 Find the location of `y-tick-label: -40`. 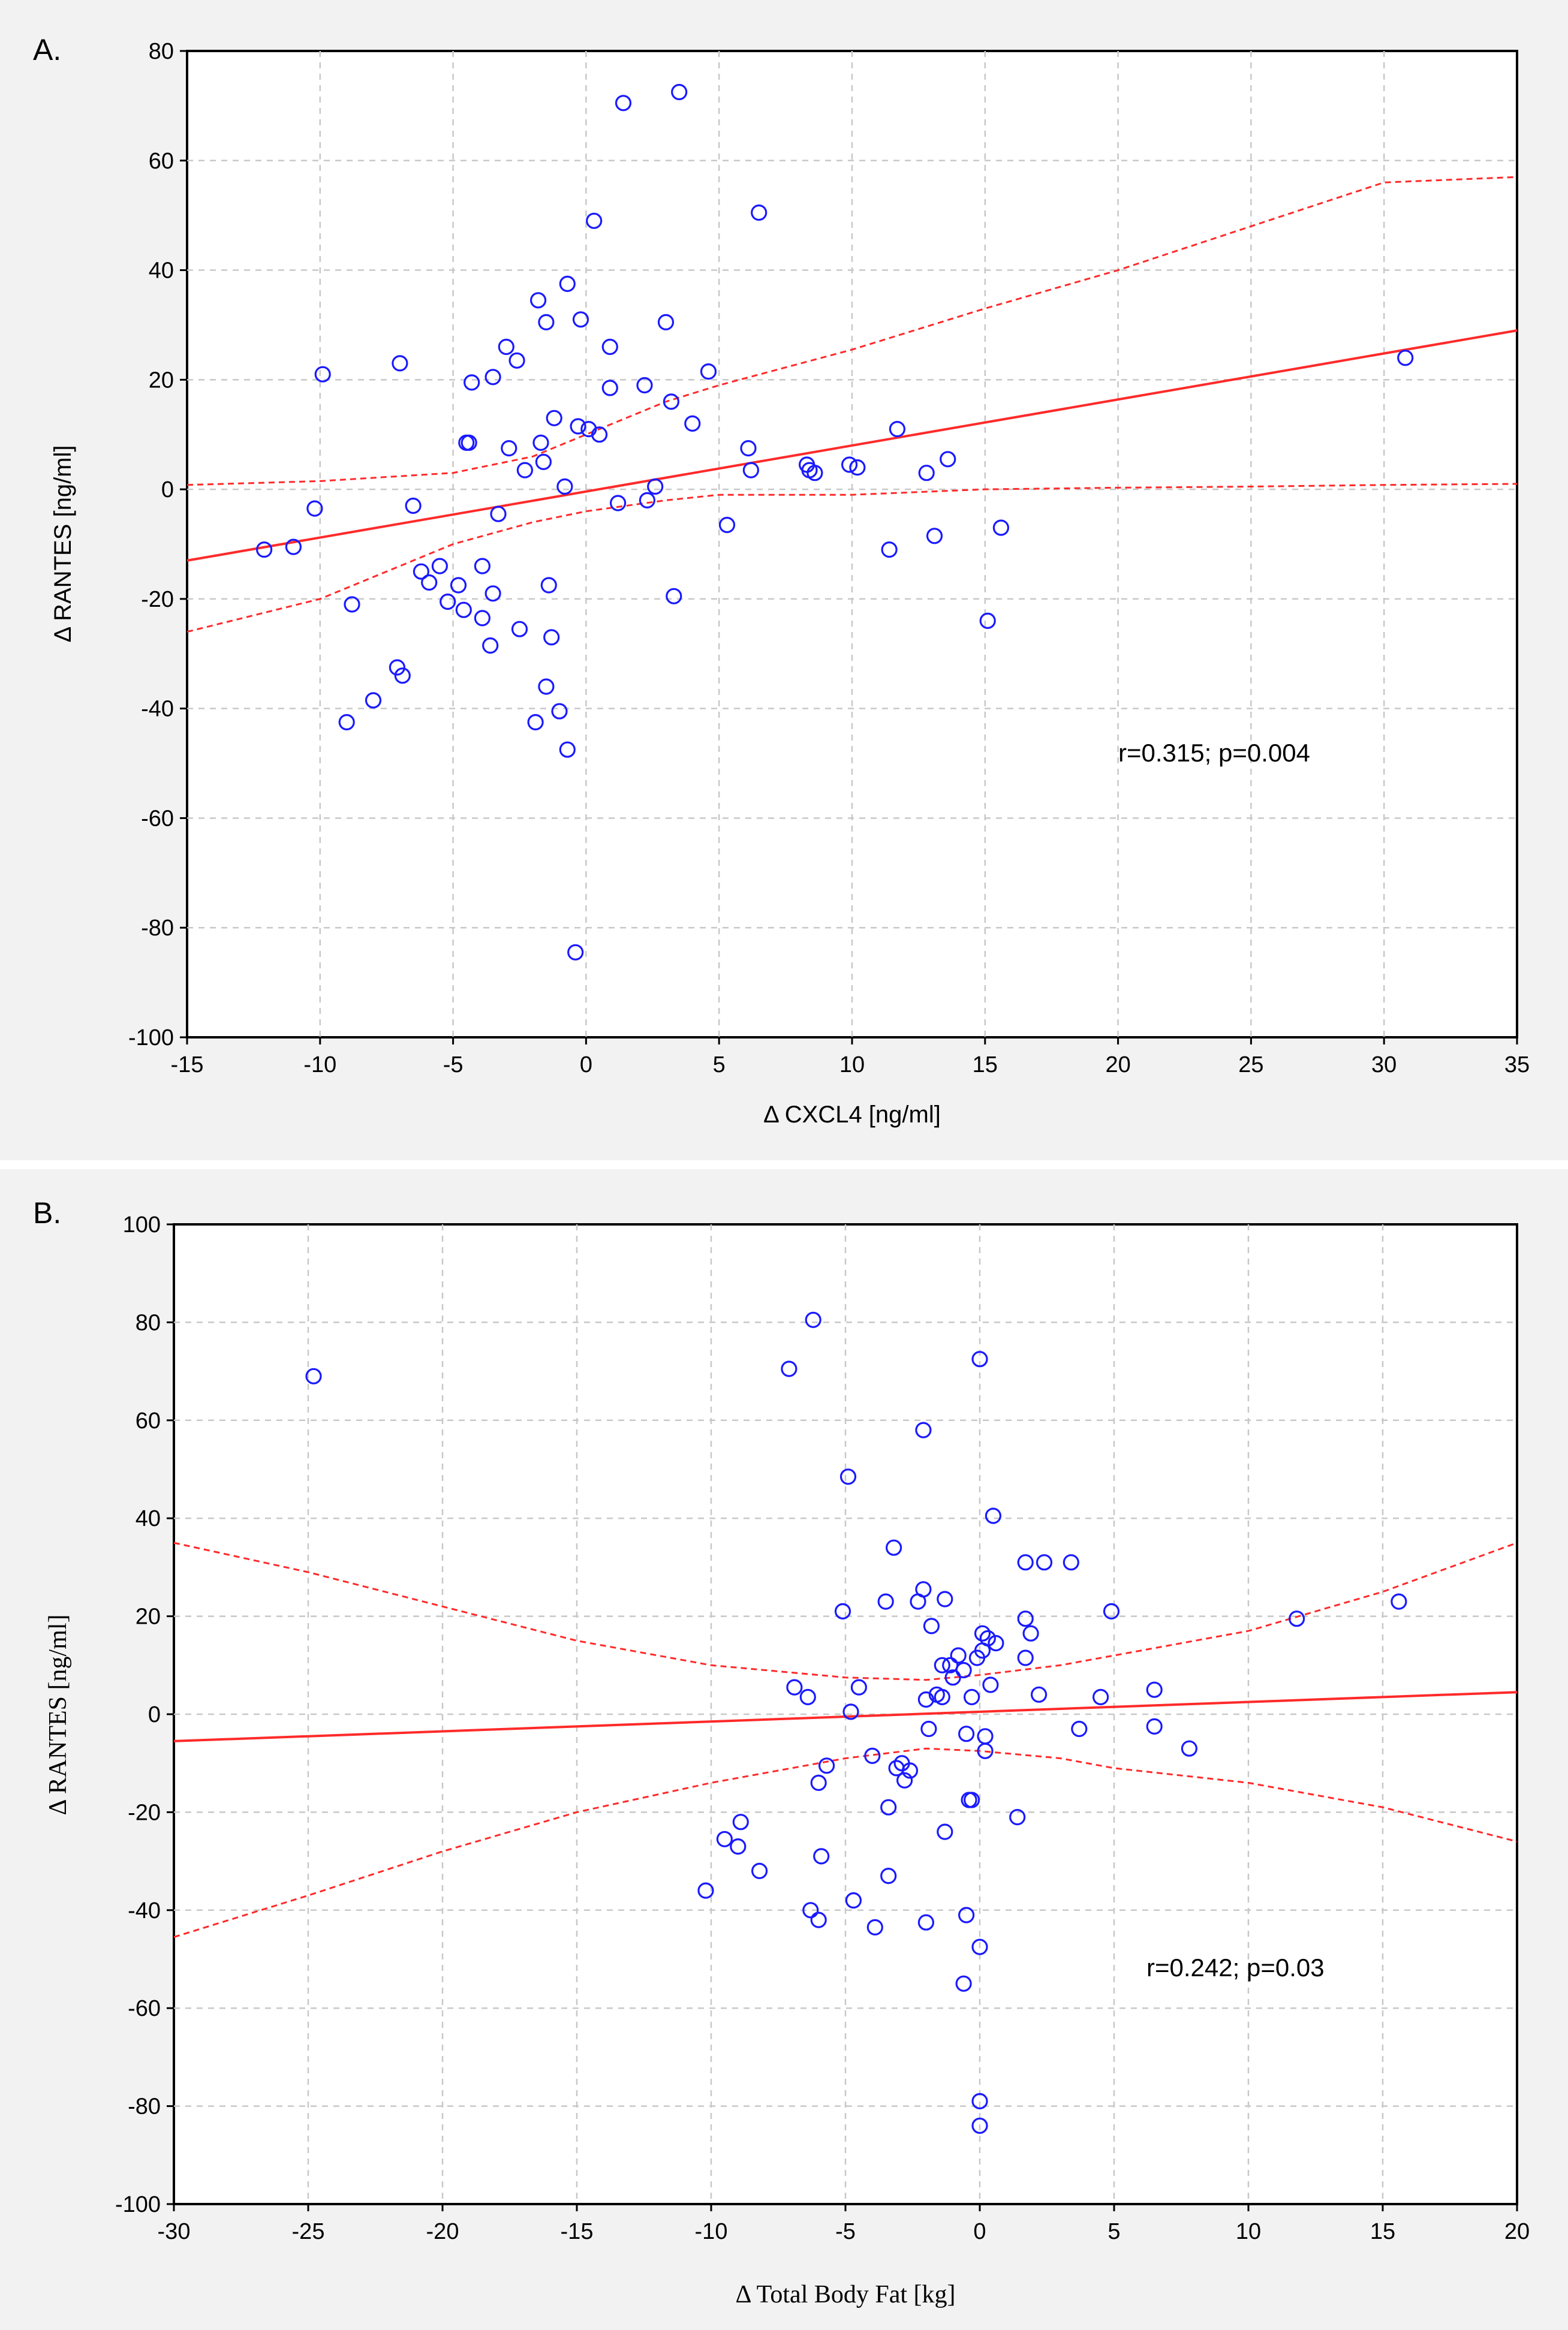

y-tick-label: -40 is located at coordinates (144, 1910).